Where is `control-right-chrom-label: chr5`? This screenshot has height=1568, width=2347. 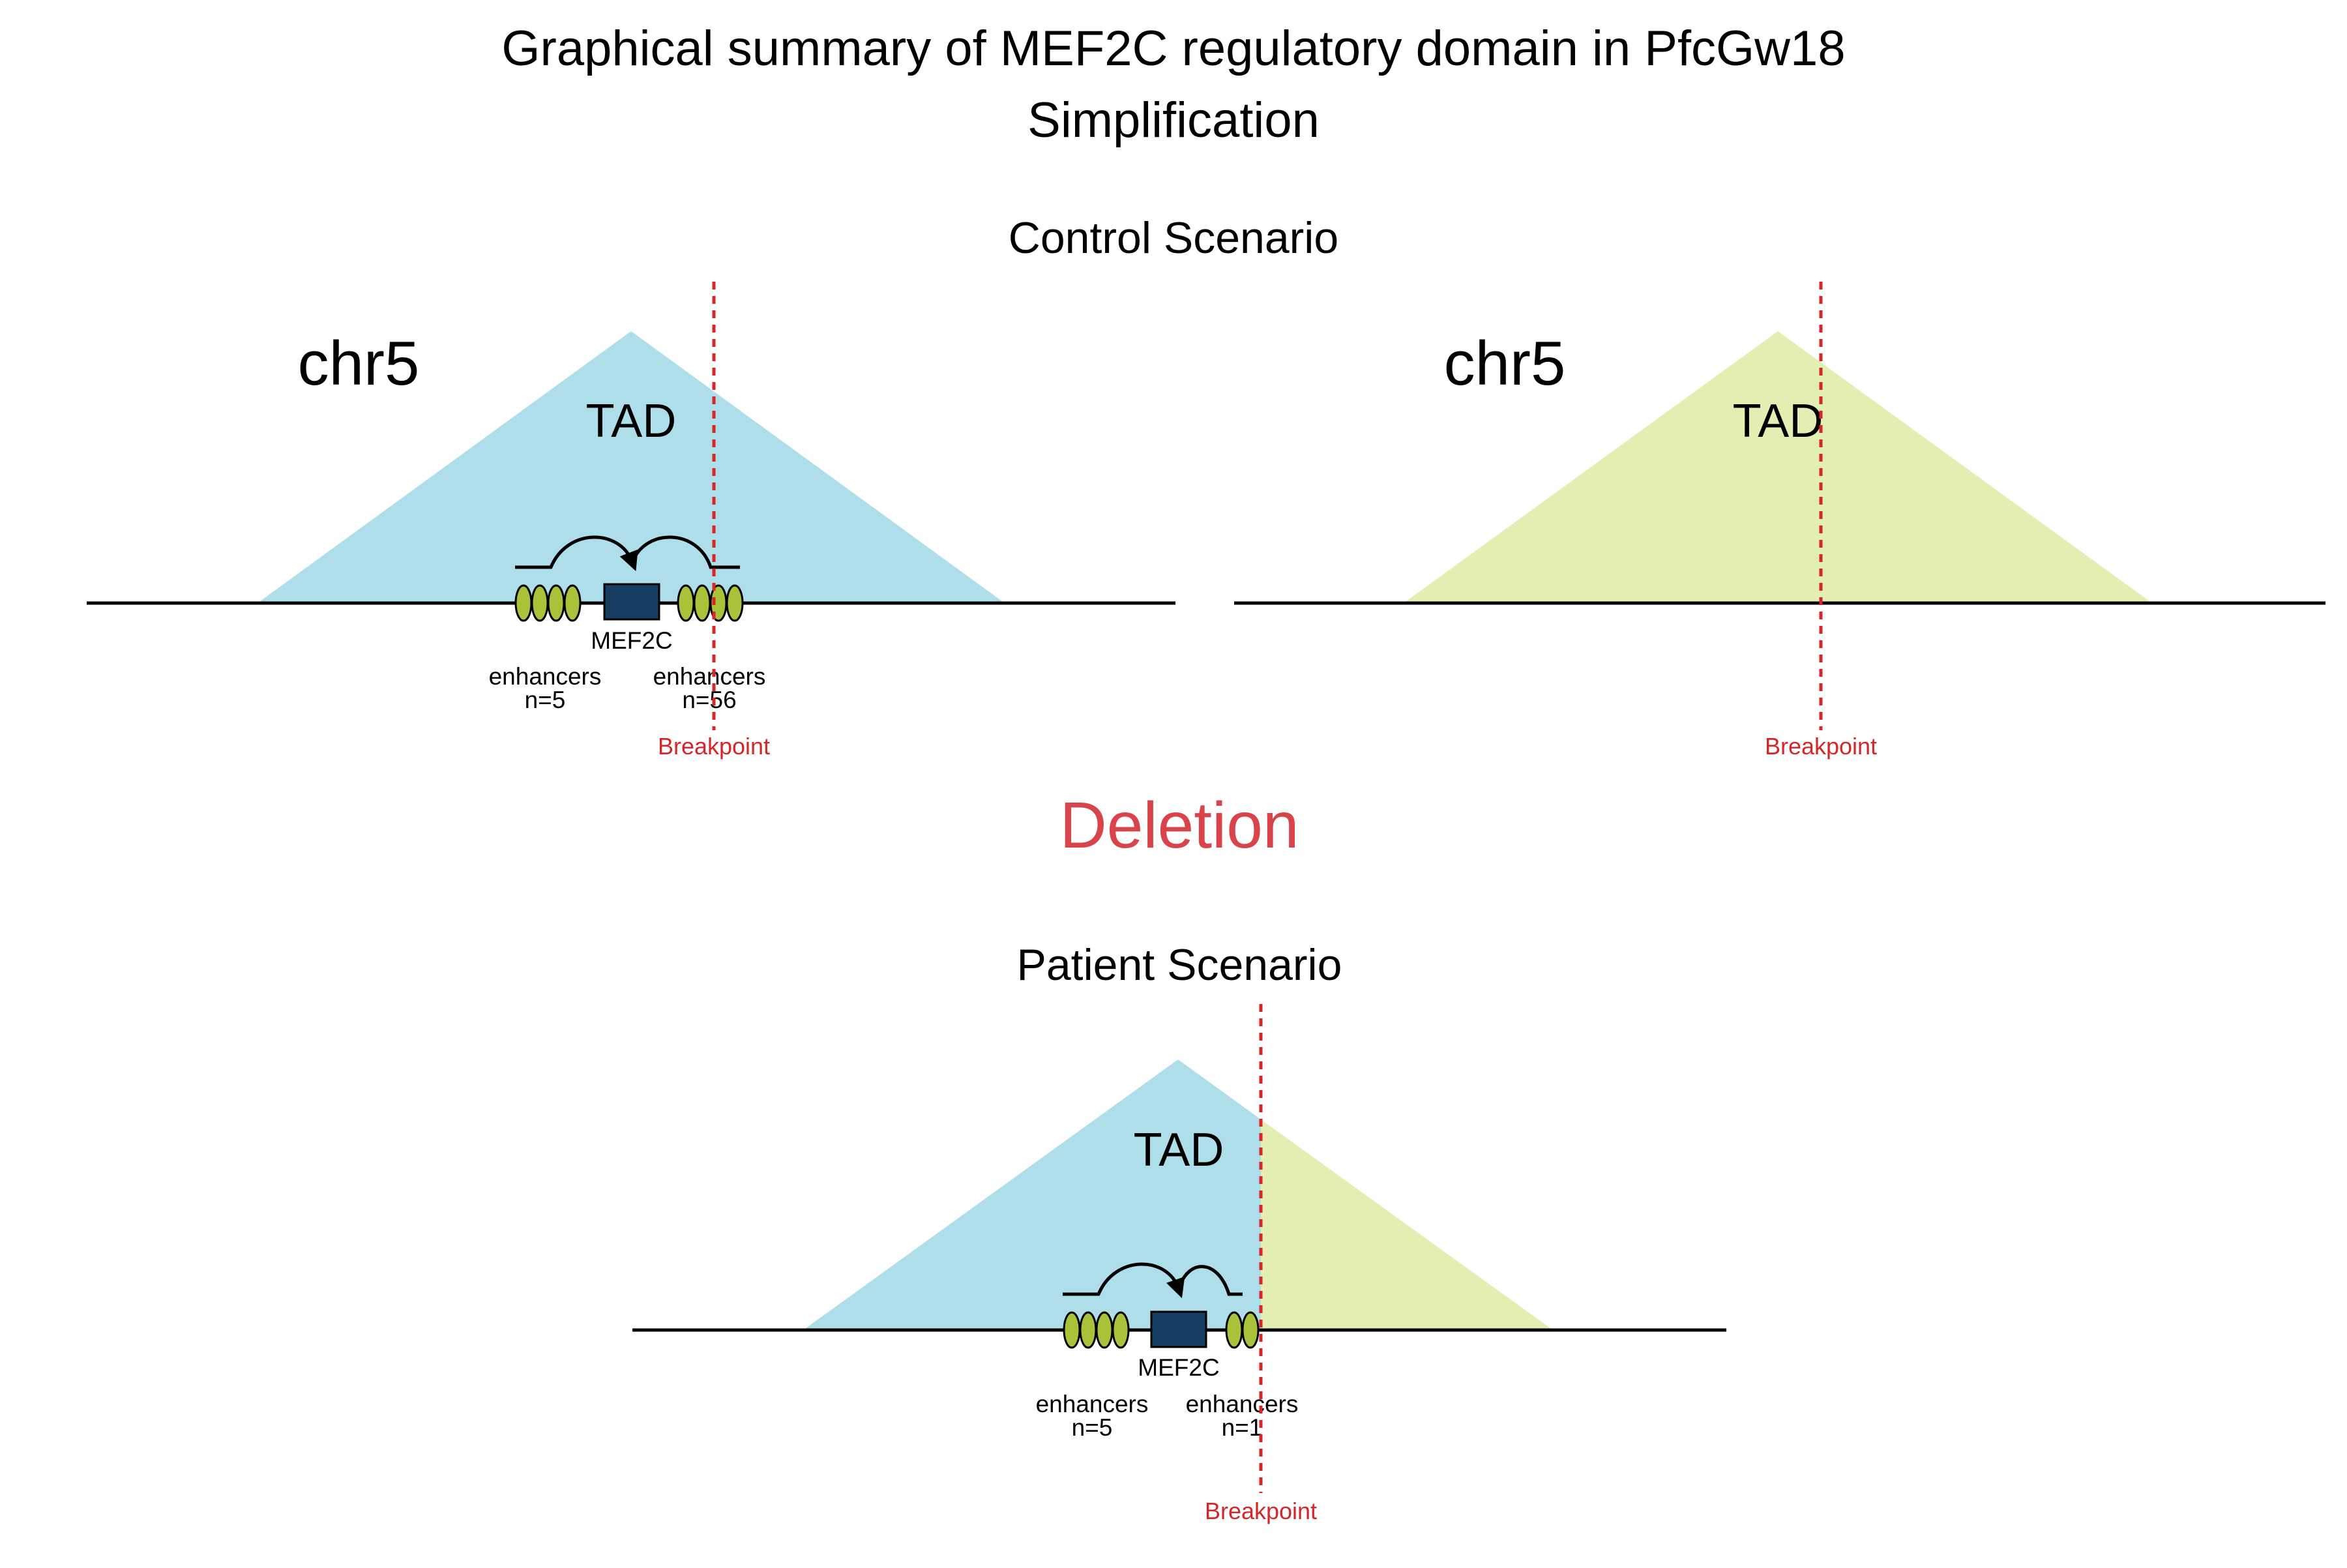 control-right-chrom-label: chr5 is located at coordinates (1505, 363).